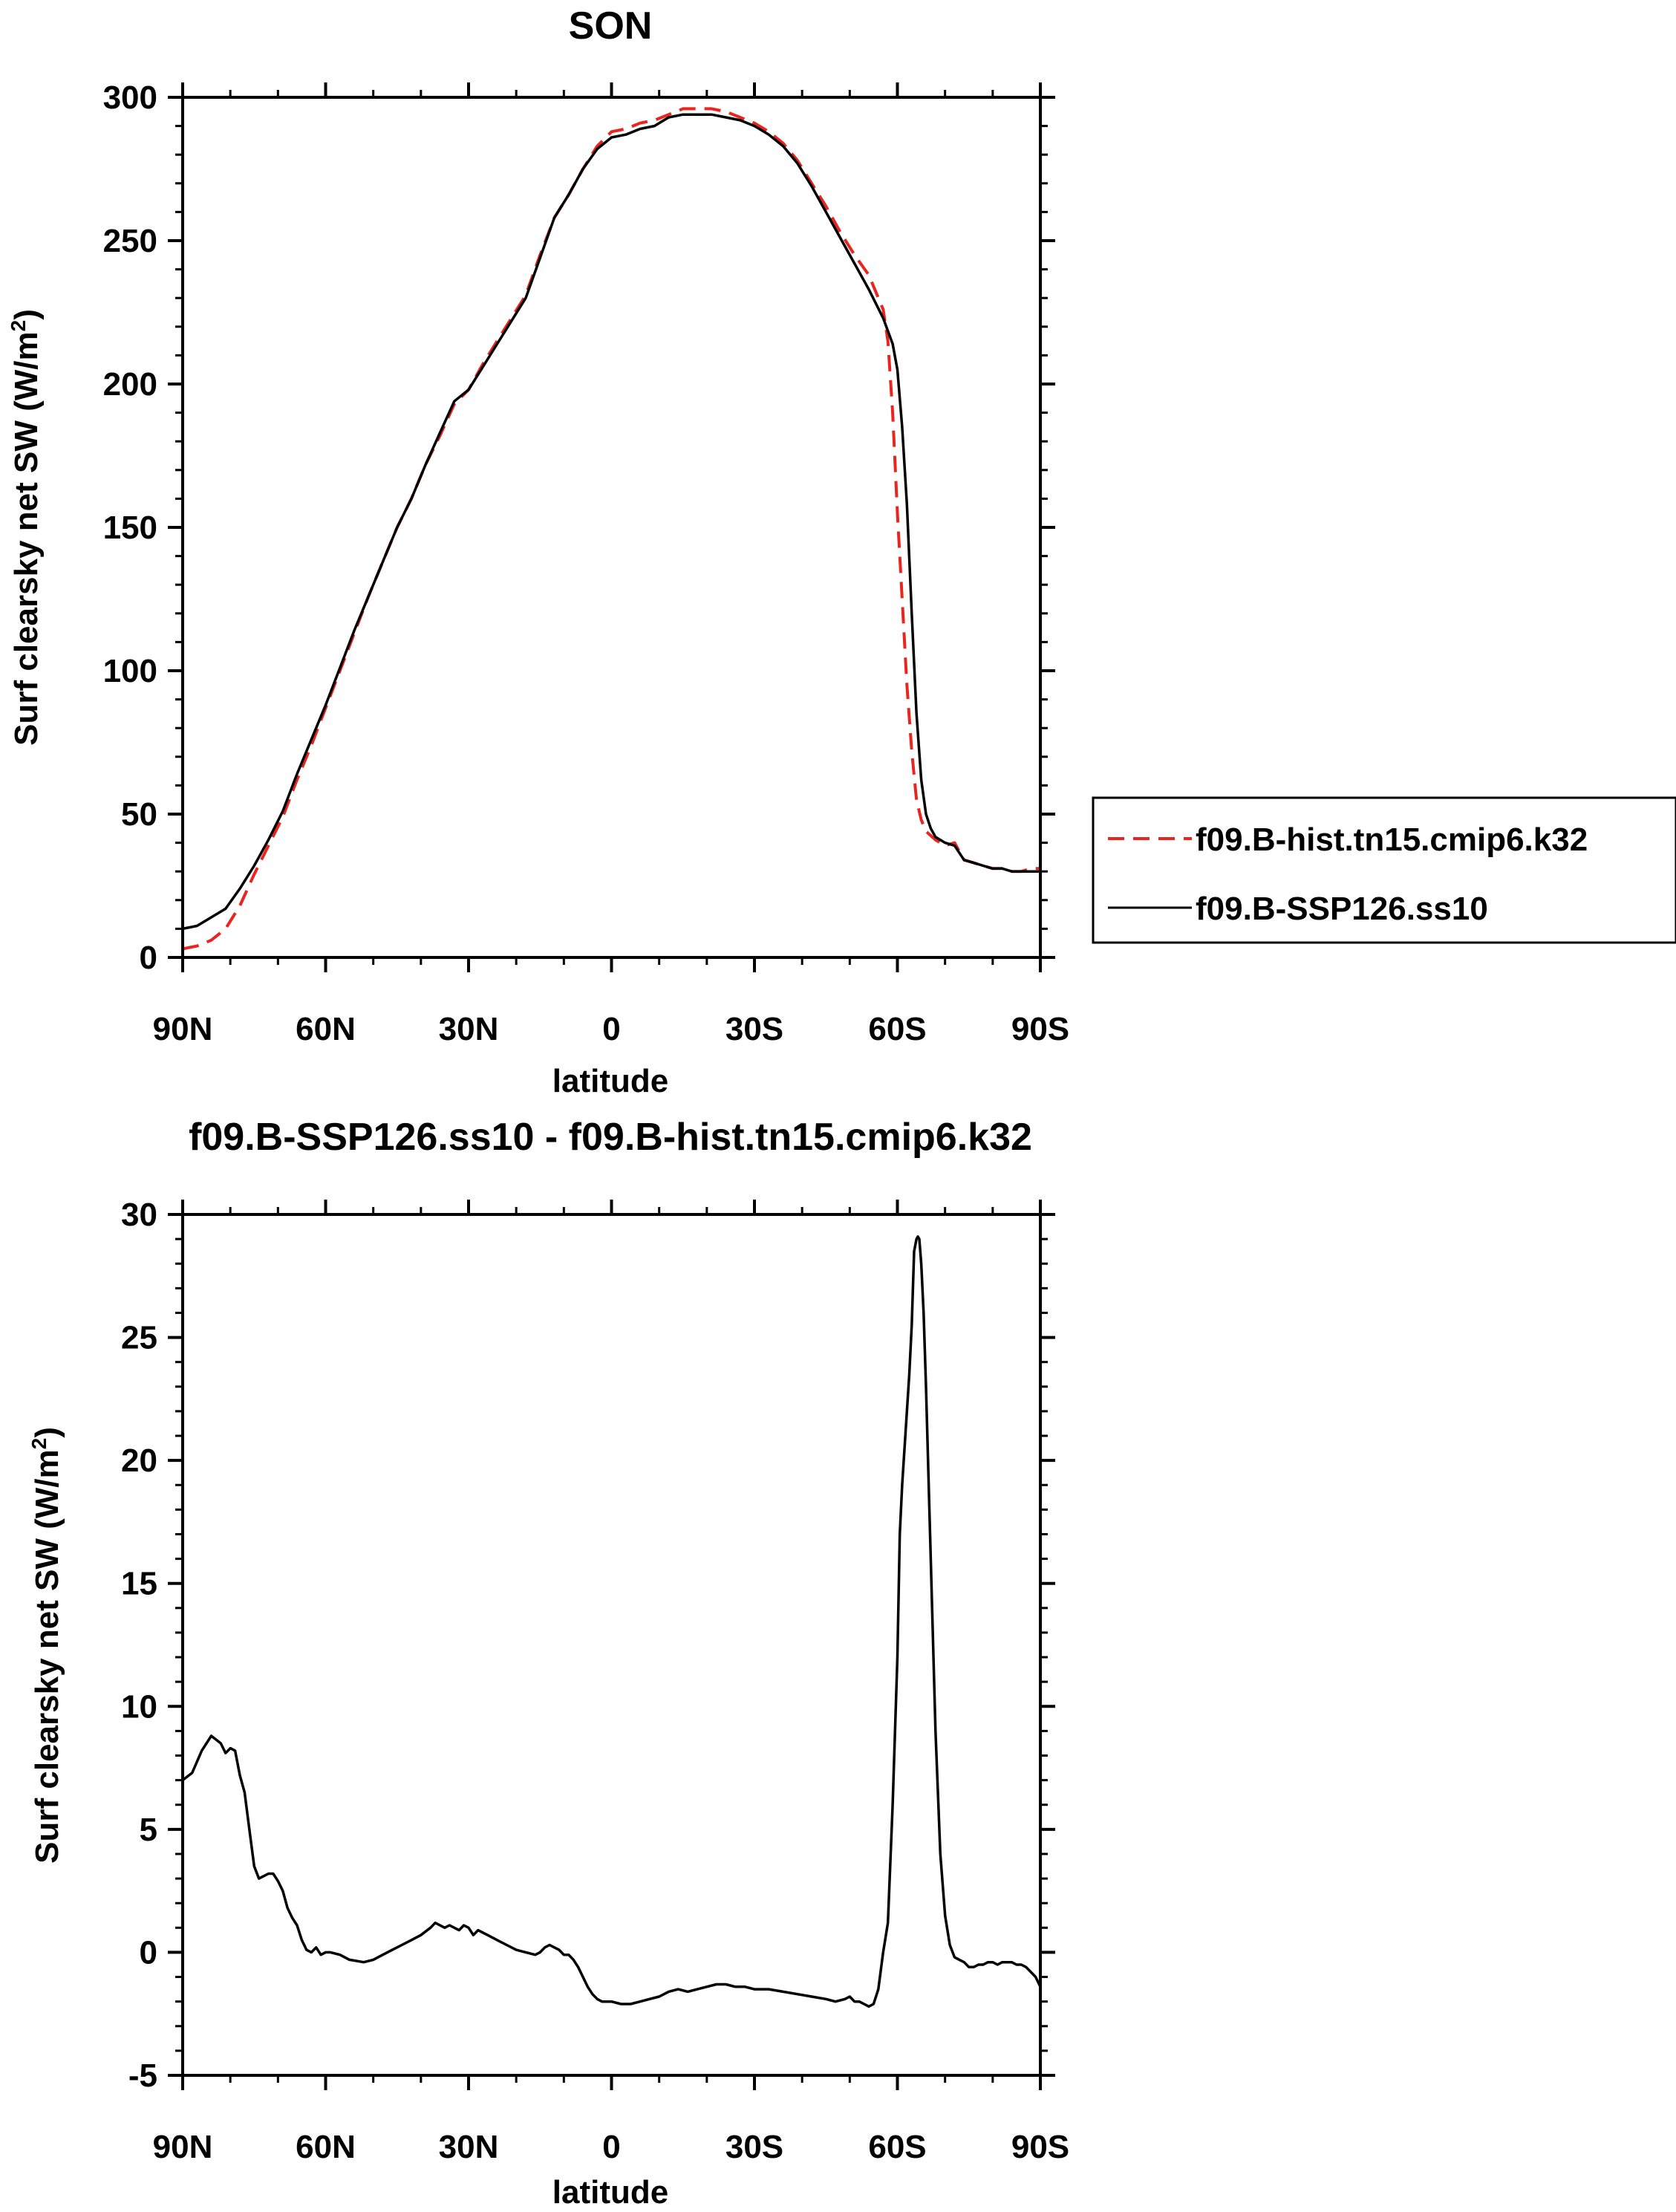 Image resolution: width=1676 pixels, height=2212 pixels. I want to click on bottom-x-axis-label: latitude, so click(610, 2192).